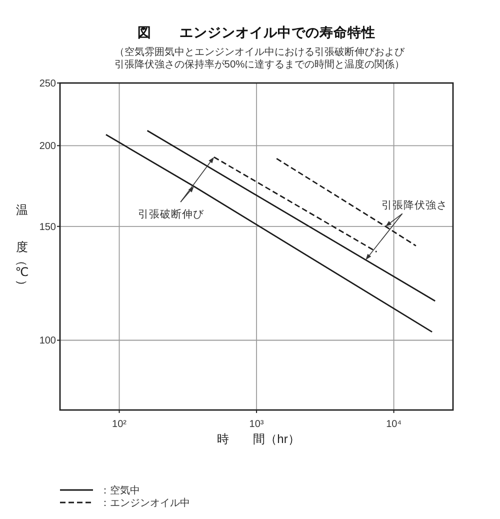 The width and height of the screenshot is (500, 519). I want to click on y-tick-label: 150, so click(47, 227).